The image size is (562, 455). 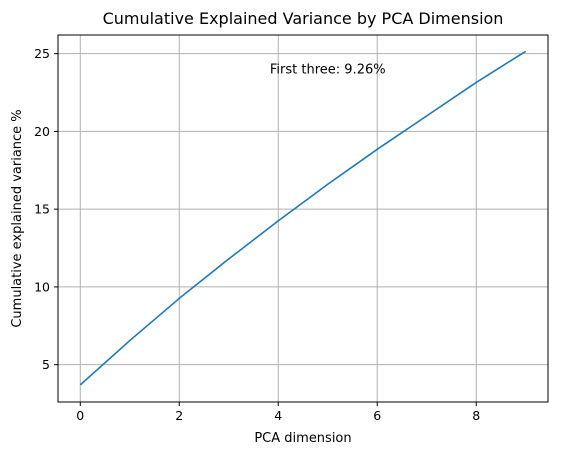 What do you see at coordinates (42, 209) in the screenshot?
I see `y-tick-label-2: 15` at bounding box center [42, 209].